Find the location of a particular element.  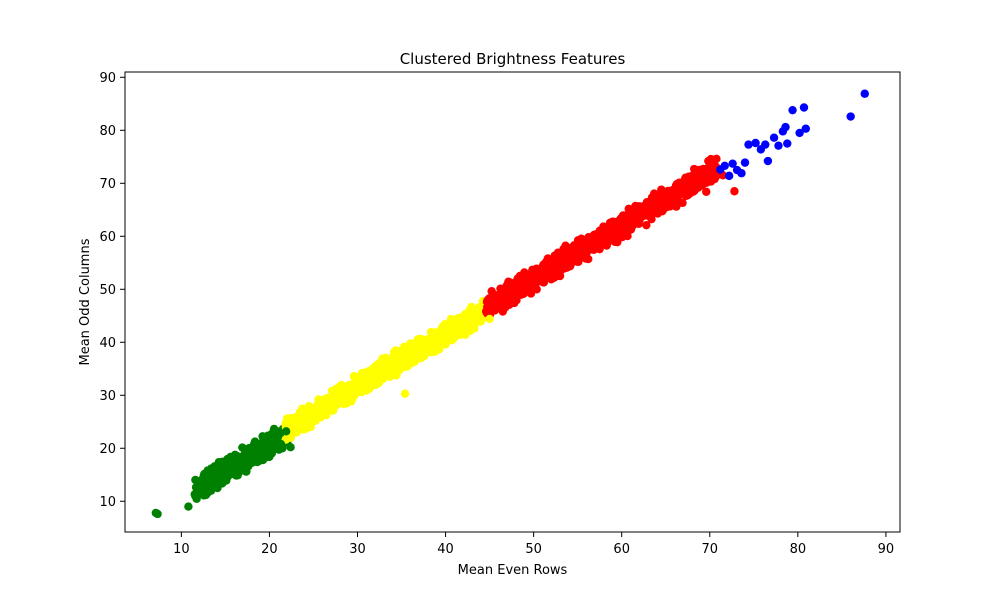

y-tick-label: 10 is located at coordinates (107, 502).